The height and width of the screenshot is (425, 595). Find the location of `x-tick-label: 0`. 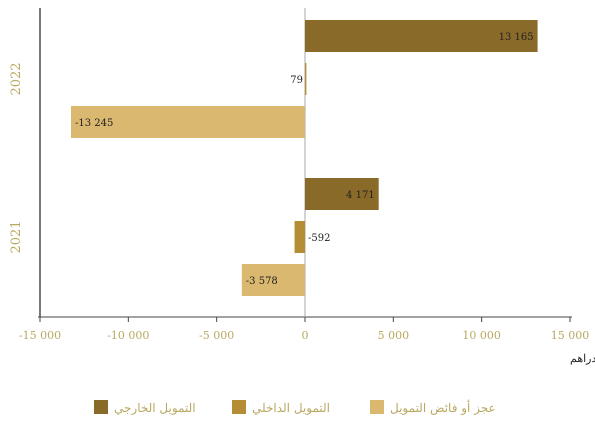

x-tick-label: 0 is located at coordinates (305, 335).